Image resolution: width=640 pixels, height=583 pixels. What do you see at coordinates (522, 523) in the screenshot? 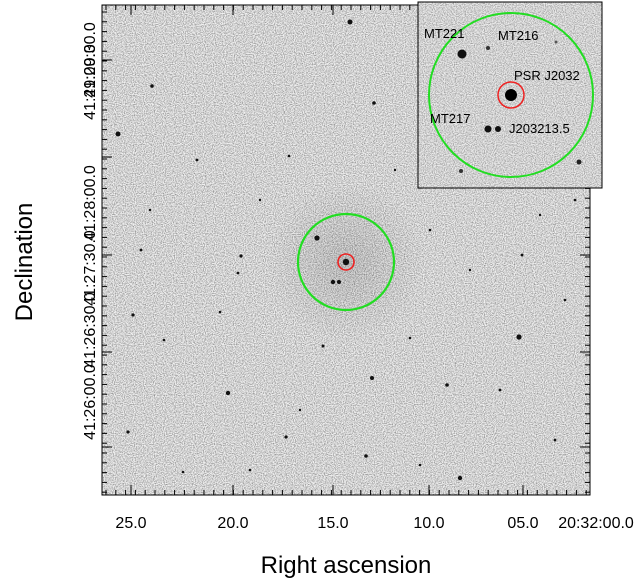
I see `ra-tick-label: 05.0` at bounding box center [522, 523].